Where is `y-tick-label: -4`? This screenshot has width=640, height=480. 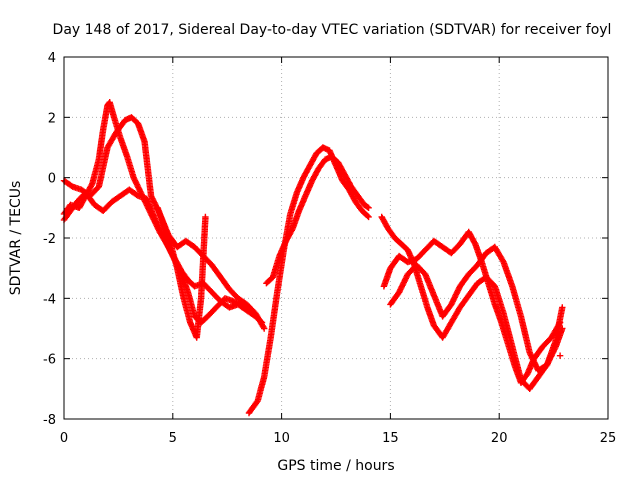
y-tick-label: -4 is located at coordinates (49, 299).